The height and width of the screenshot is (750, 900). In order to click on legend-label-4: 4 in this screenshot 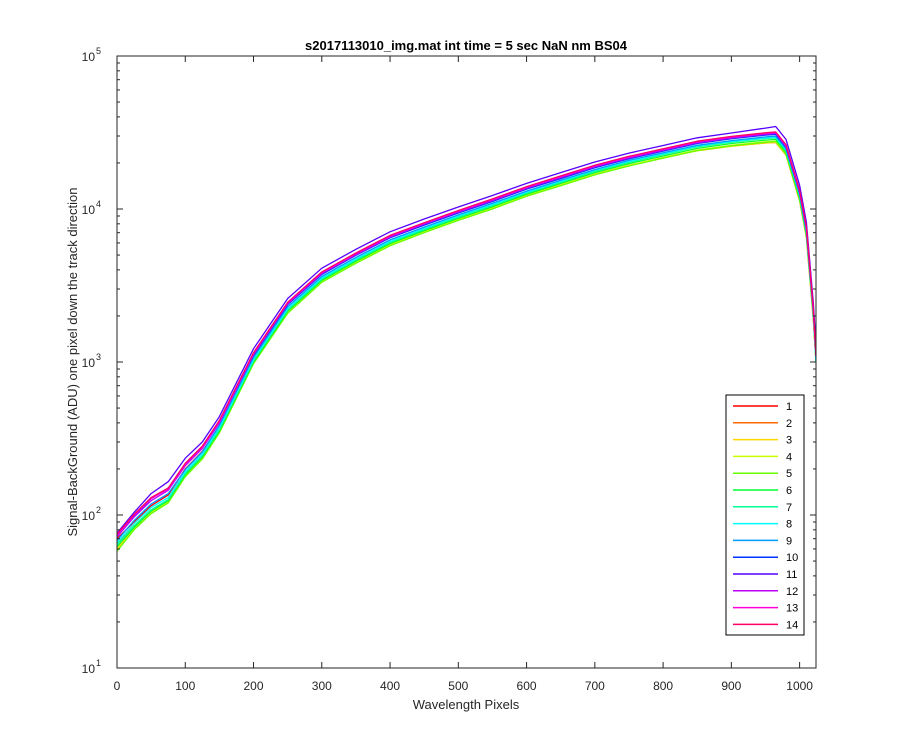, I will do `click(789, 457)`.